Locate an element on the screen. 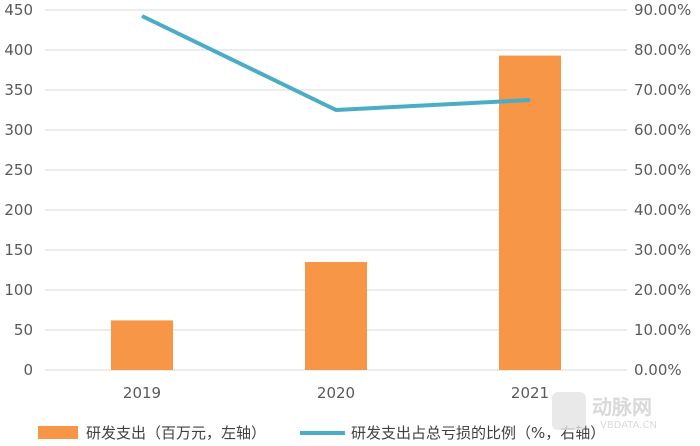  x-tick-label: 2021 is located at coordinates (530, 393).